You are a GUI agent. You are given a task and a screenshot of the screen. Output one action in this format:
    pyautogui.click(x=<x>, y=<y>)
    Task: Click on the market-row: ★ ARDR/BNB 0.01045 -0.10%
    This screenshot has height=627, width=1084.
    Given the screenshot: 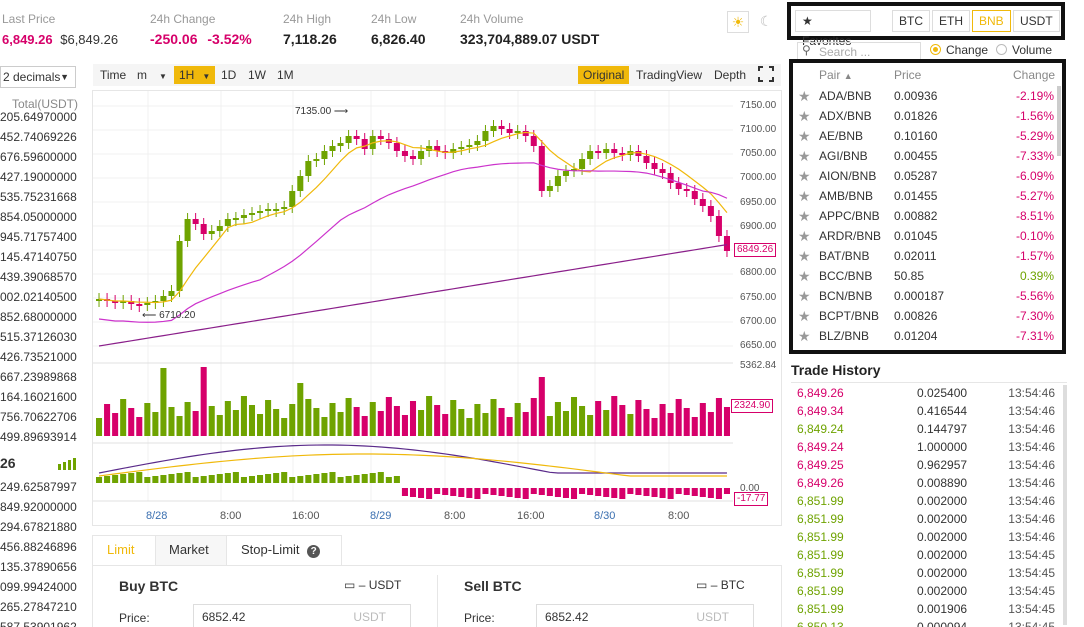 What is the action you would take?
    pyautogui.click(x=928, y=236)
    